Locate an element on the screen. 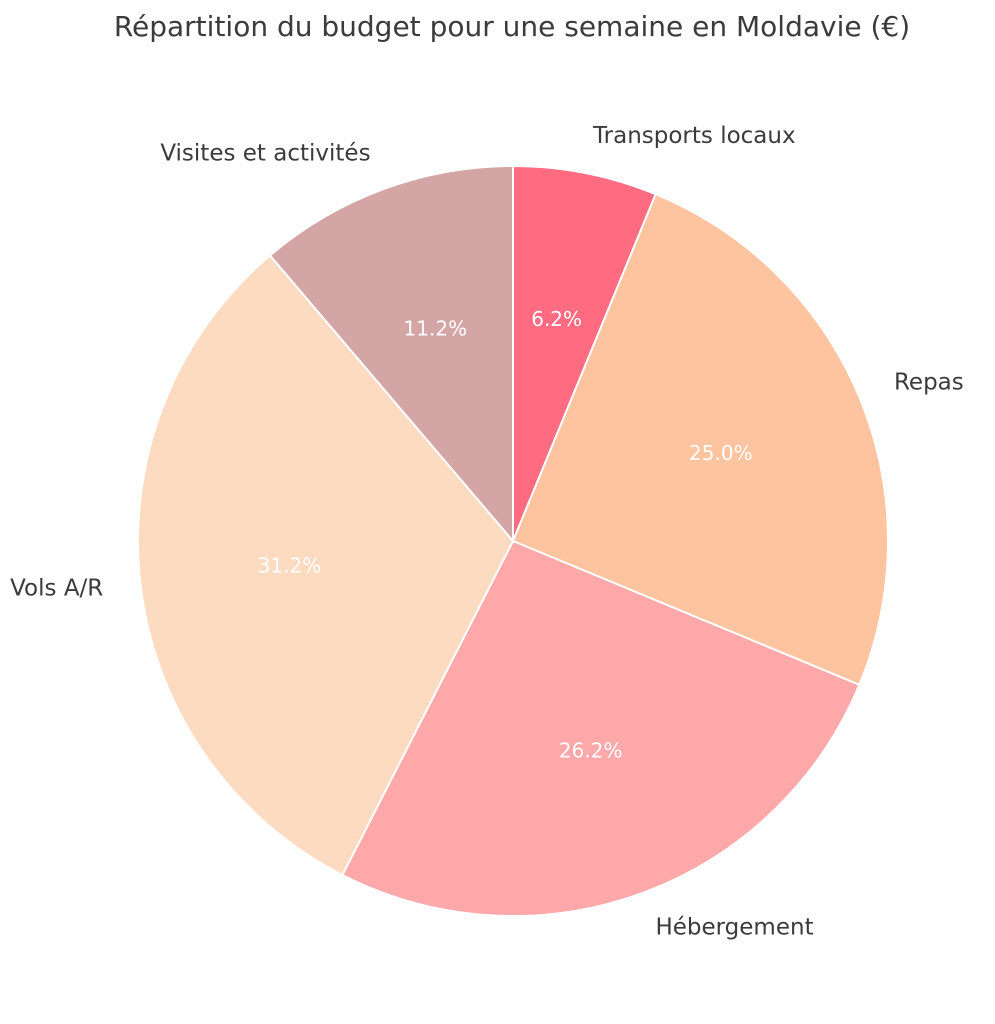 This screenshot has height=1024, width=995. slice-percent-transports-locaux: 6.2% is located at coordinates (556, 319).